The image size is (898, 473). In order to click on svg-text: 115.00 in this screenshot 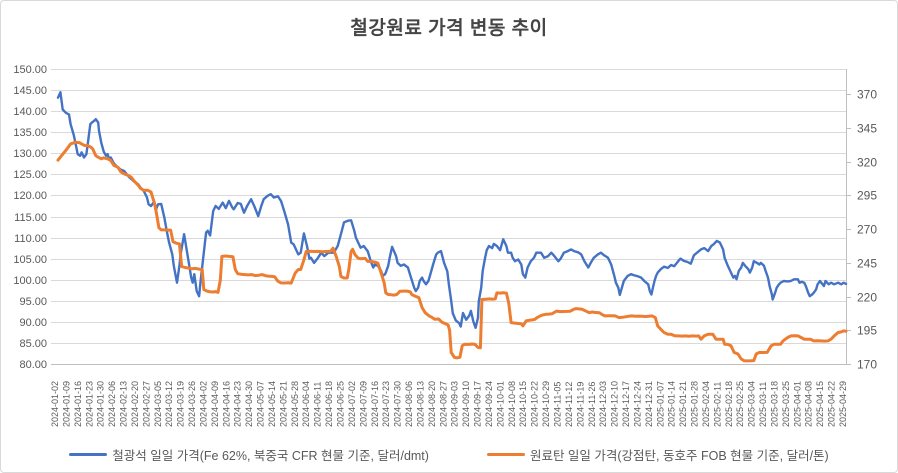, I will do `click(30, 218)`.